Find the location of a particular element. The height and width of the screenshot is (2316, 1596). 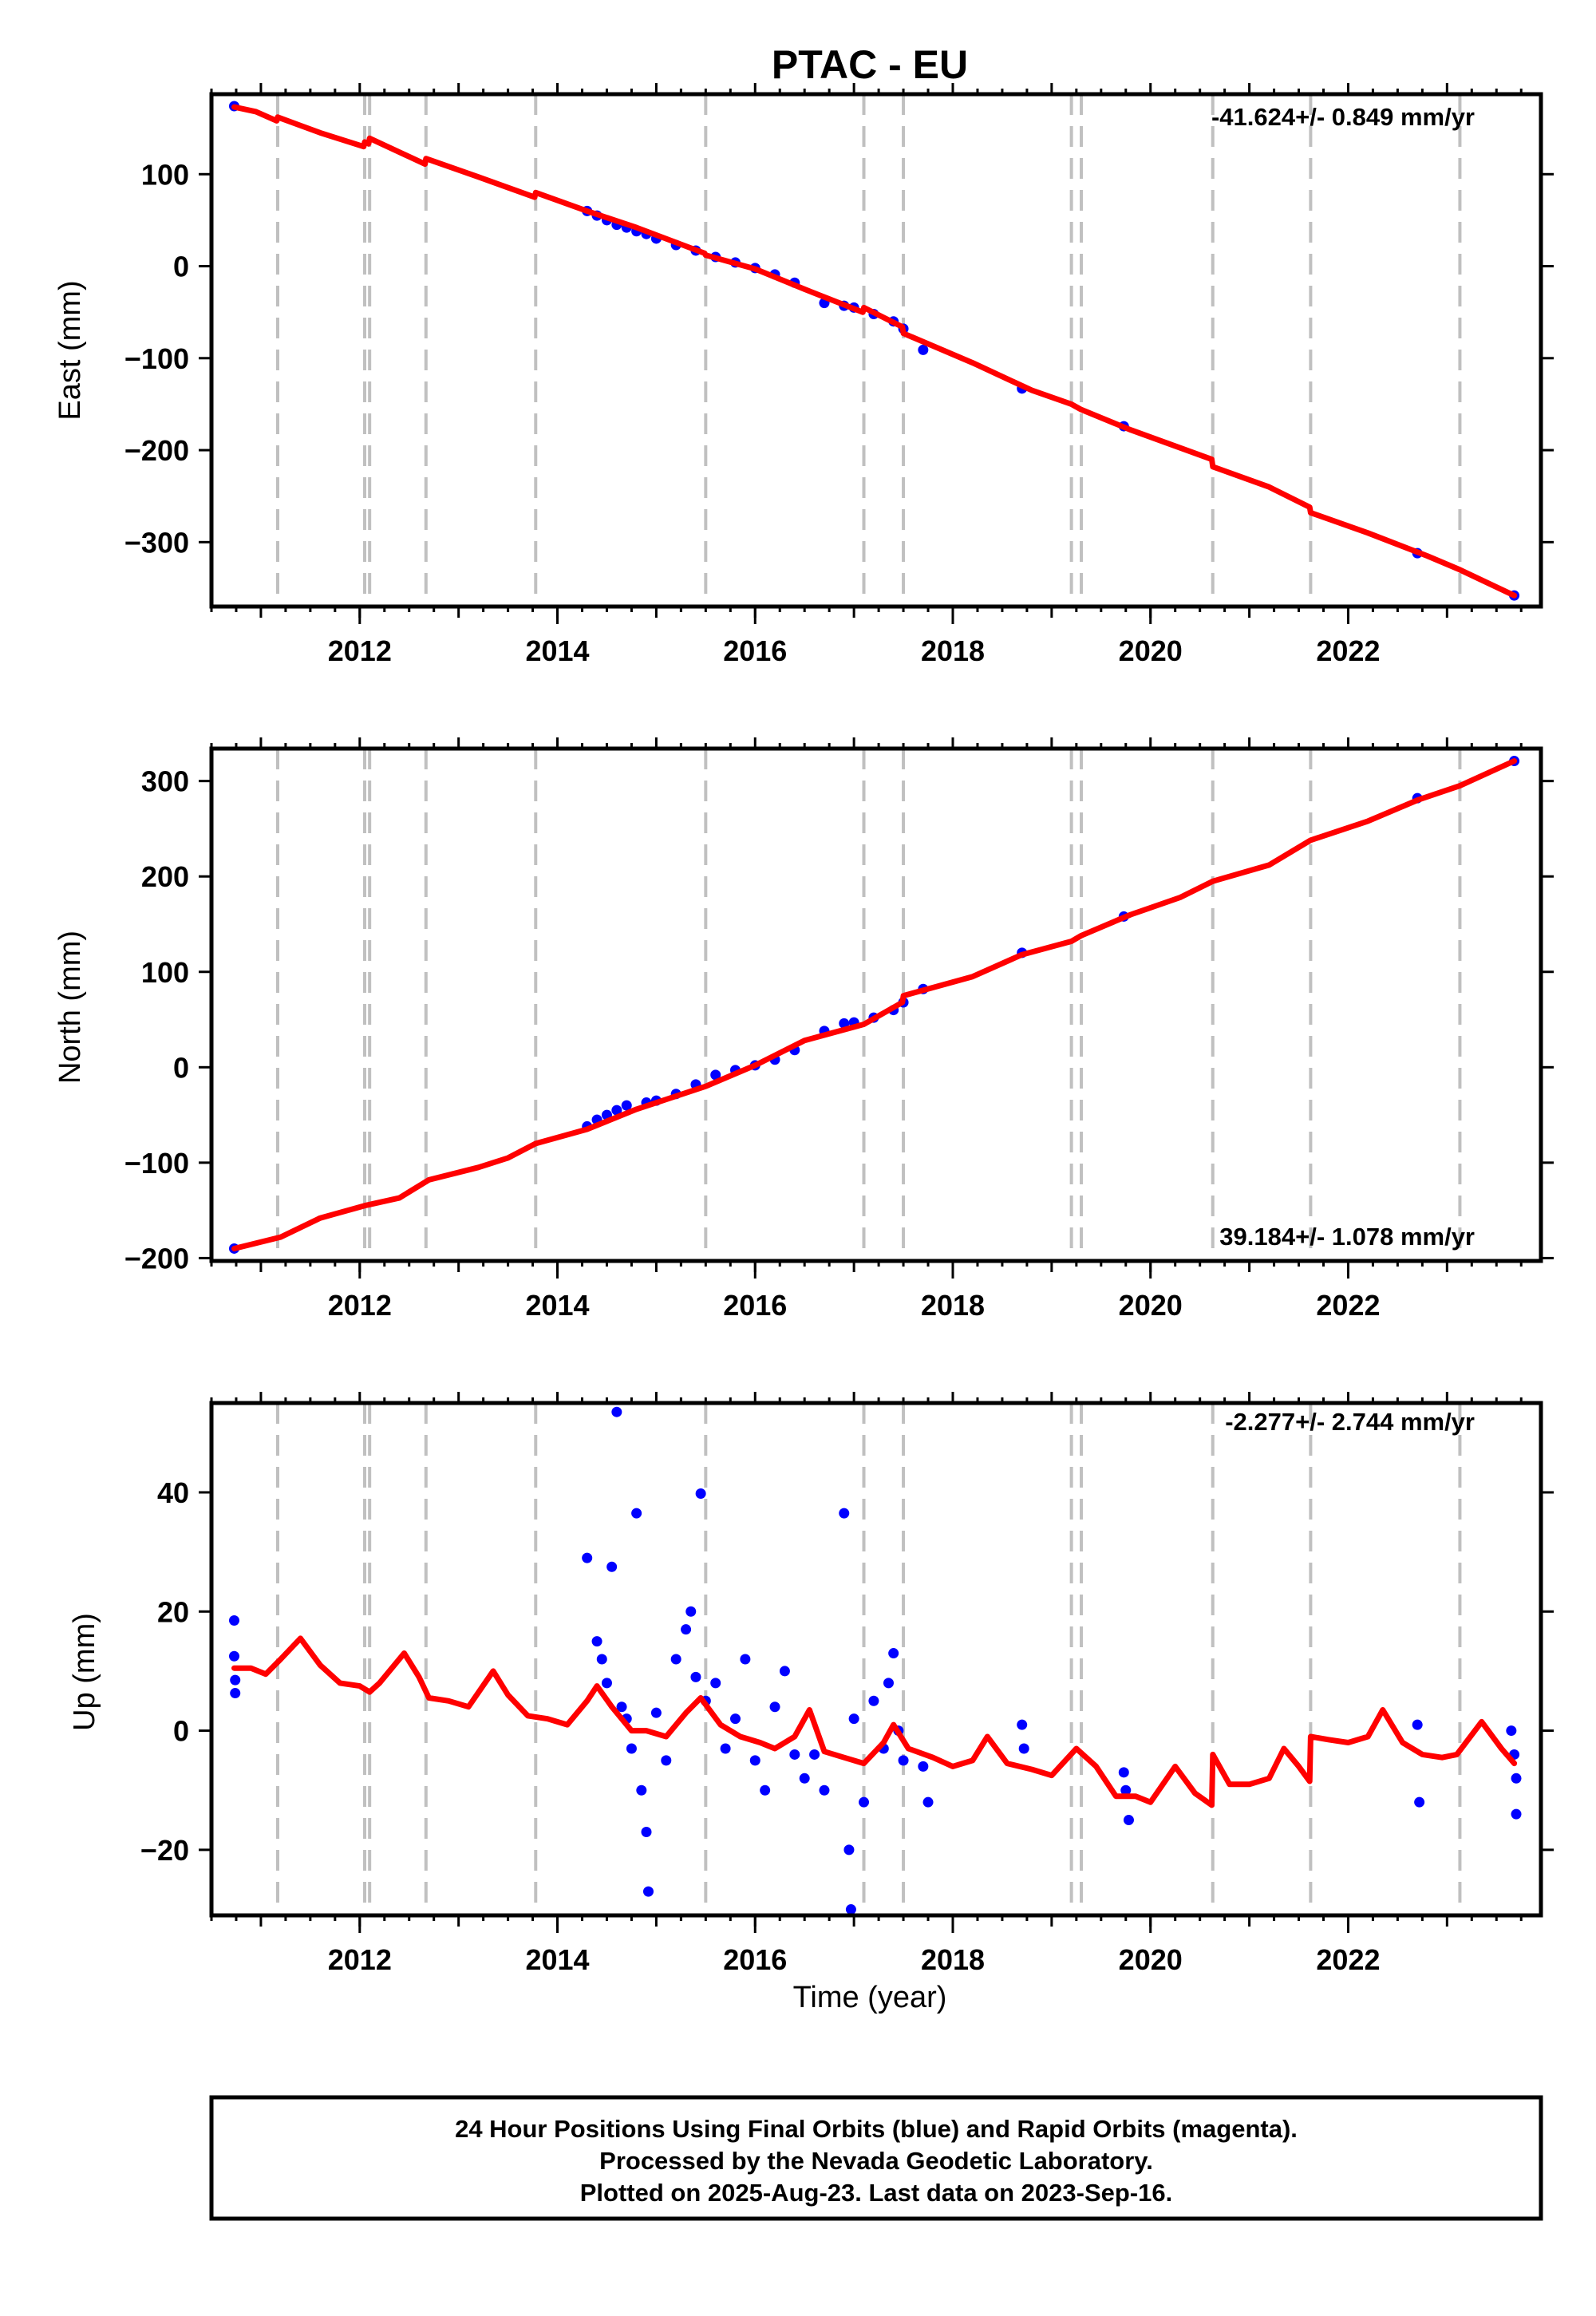

east-y-tick-label: 100 is located at coordinates (165, 174).